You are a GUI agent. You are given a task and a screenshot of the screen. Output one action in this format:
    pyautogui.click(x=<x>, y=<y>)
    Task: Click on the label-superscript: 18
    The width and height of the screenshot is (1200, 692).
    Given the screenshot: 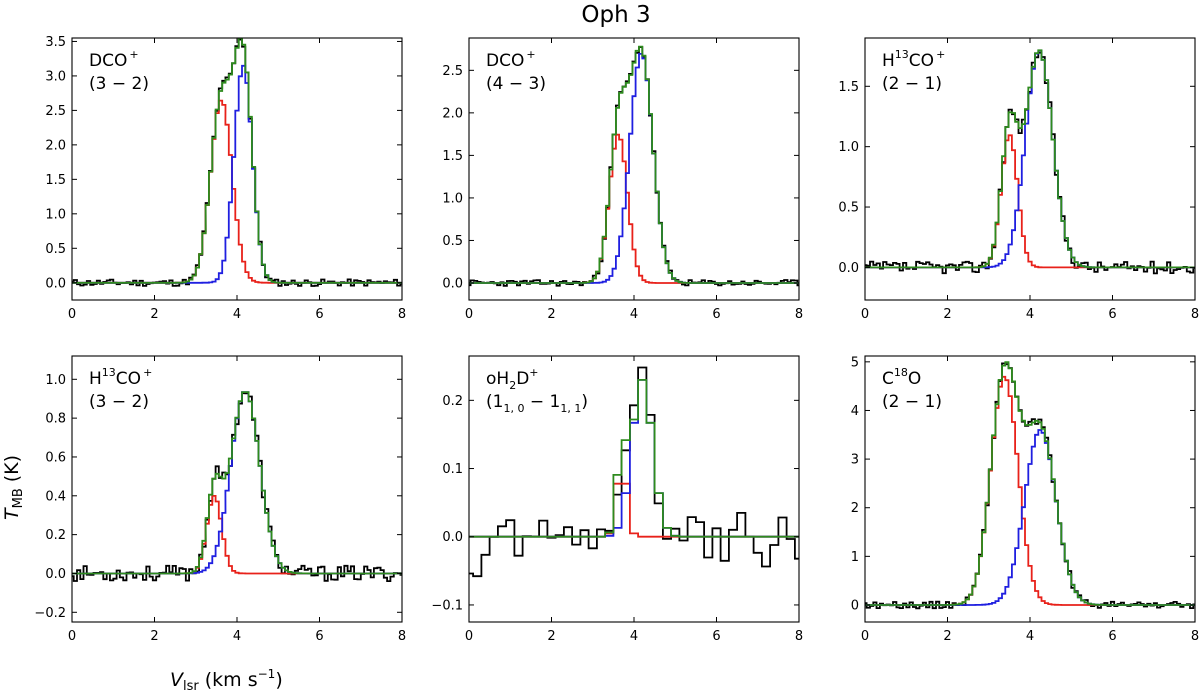 What is the action you would take?
    pyautogui.click(x=901, y=372)
    